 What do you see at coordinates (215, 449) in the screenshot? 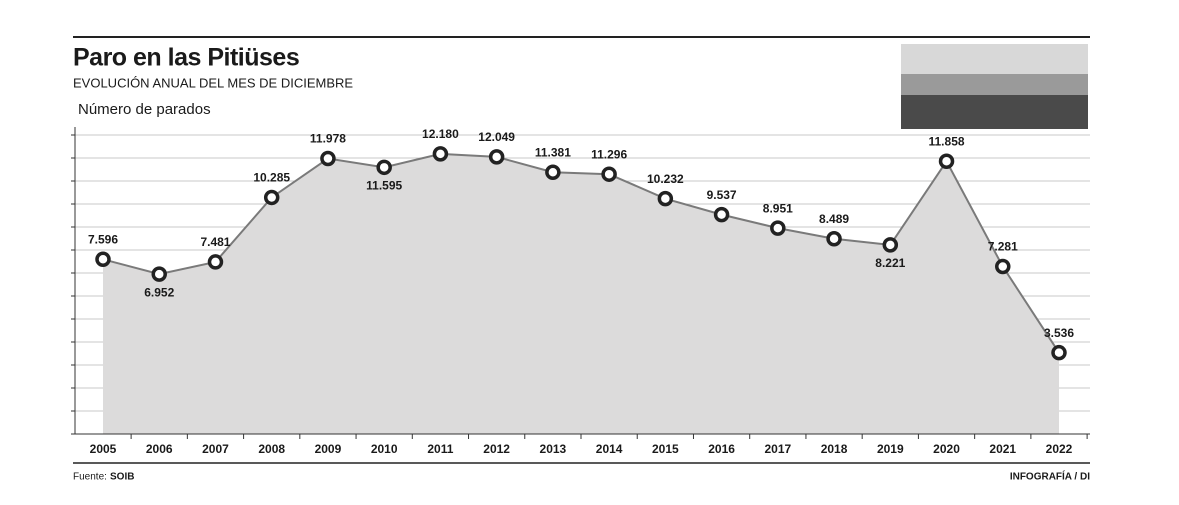
I see `x-tick-label: 2007` at bounding box center [215, 449].